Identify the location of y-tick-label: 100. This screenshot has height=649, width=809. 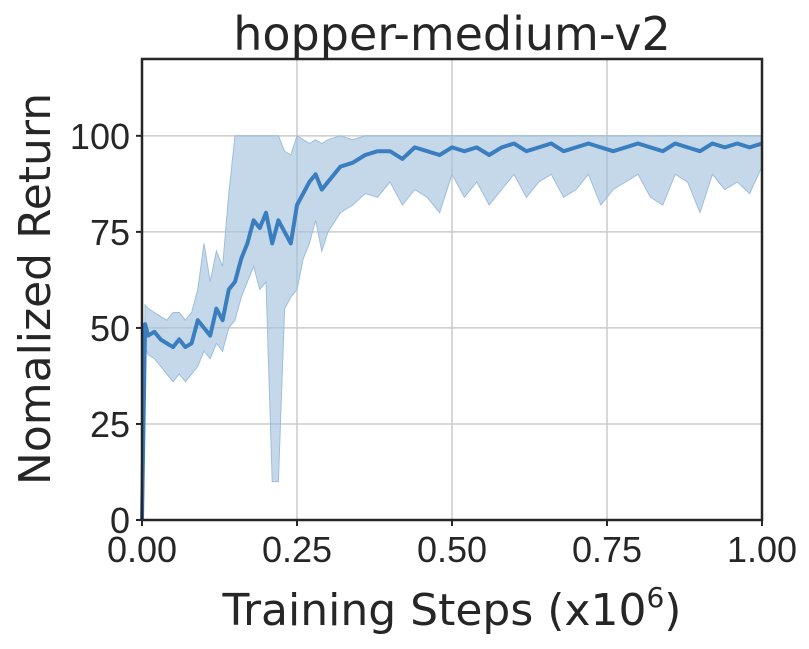
(100, 136).